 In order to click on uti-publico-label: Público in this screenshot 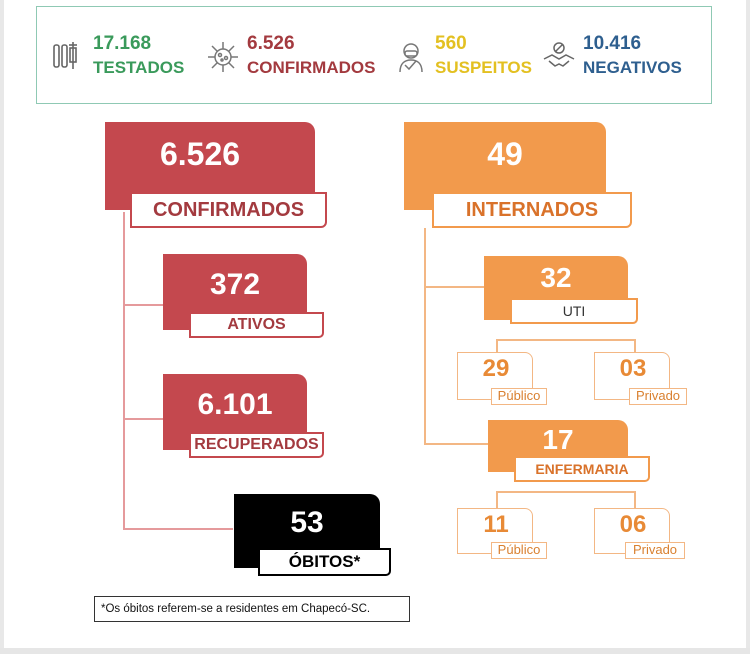, I will do `click(519, 396)`.